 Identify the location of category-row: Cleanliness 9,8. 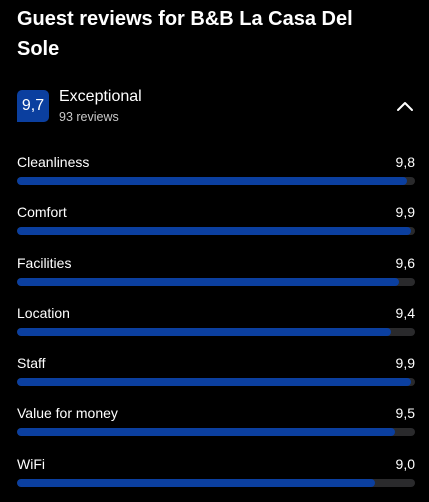
(216, 175).